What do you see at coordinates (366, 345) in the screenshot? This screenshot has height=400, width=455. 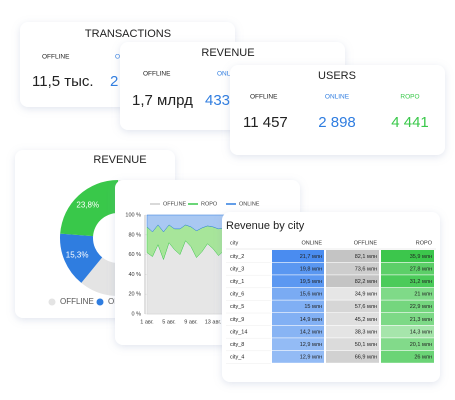 I see `table-cell: 50,1 млн` at bounding box center [366, 345].